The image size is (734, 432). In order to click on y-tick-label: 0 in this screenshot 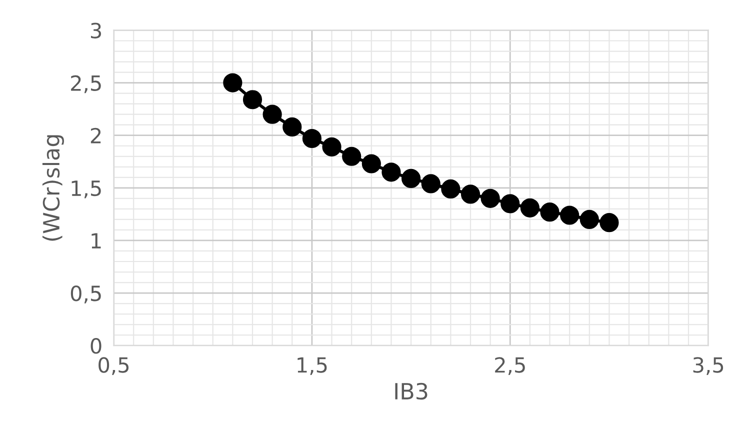, I will do `click(96, 346)`.